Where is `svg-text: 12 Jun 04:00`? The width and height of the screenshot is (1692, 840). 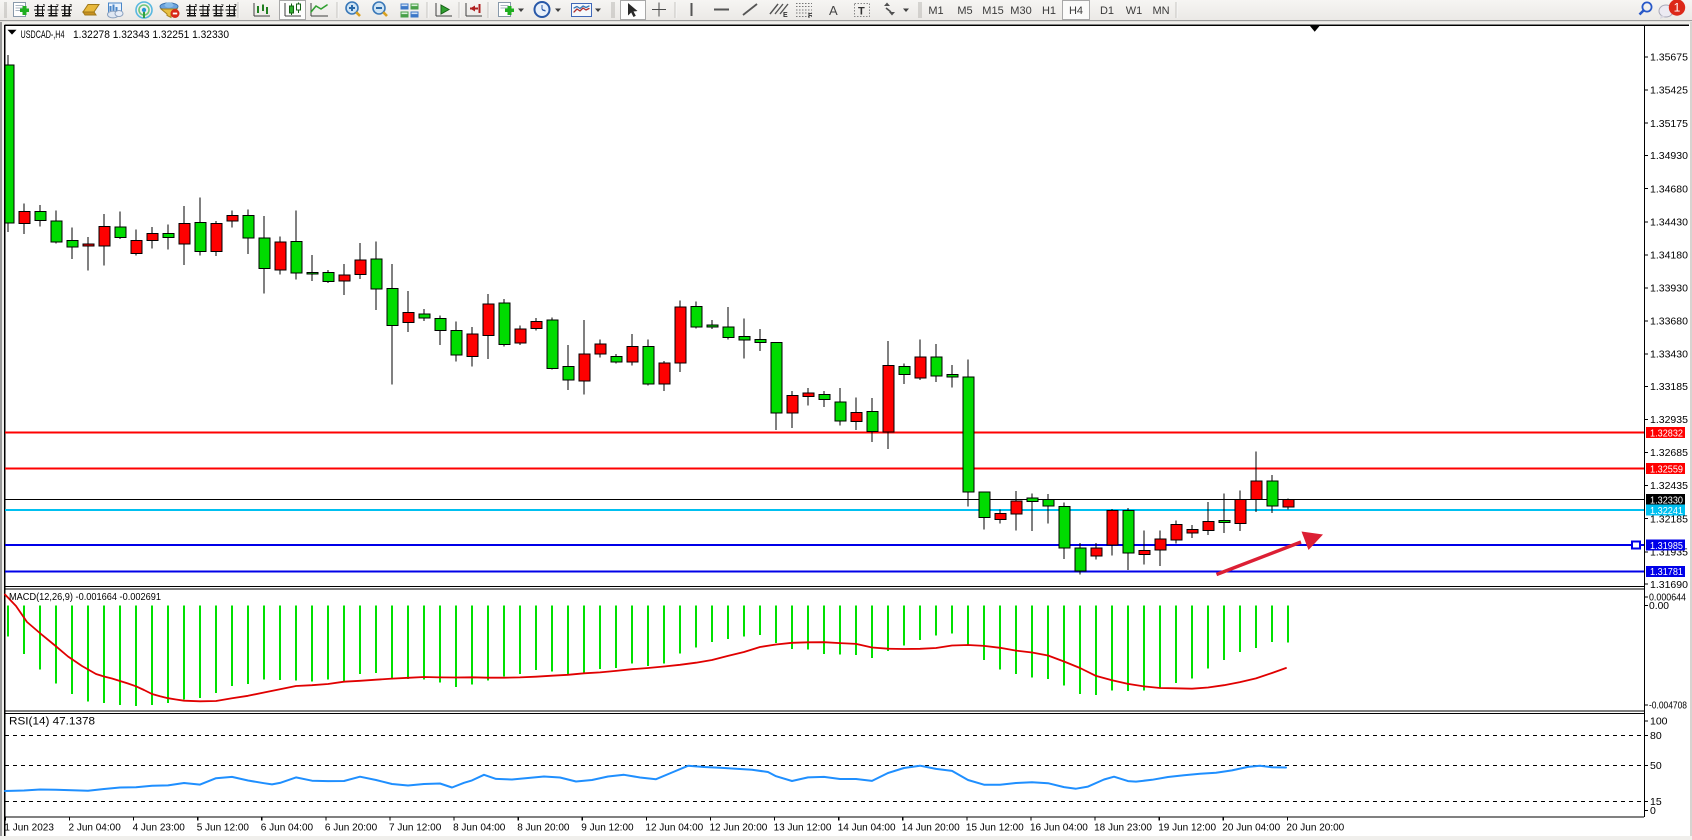 svg-text: 12 Jun 04:00 is located at coordinates (674, 828).